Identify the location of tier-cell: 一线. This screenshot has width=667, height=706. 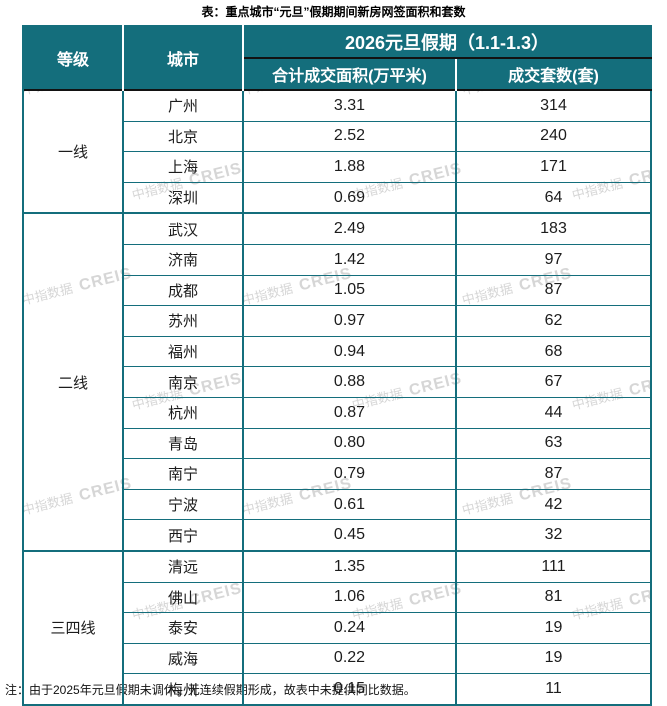
(72, 151).